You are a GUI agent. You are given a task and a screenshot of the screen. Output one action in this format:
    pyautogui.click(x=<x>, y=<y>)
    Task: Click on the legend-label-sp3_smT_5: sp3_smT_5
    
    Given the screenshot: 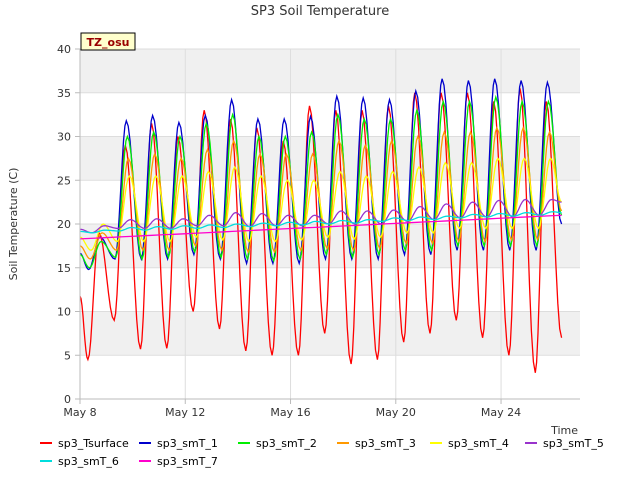 What is the action you would take?
    pyautogui.click(x=573, y=443)
    